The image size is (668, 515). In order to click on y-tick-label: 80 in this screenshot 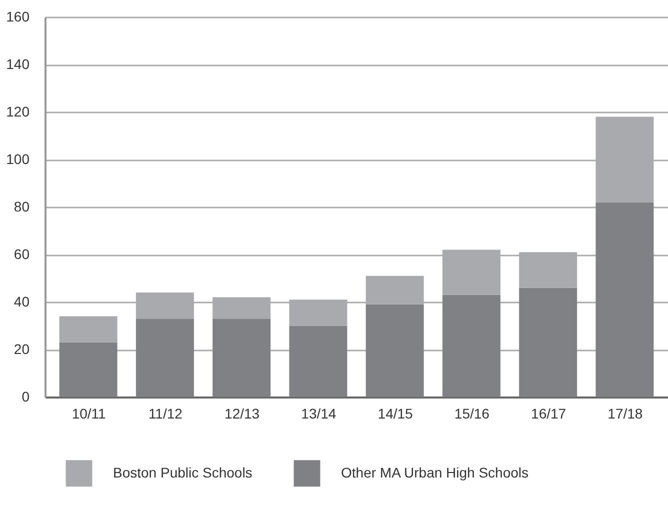, I will do `click(22, 206)`.